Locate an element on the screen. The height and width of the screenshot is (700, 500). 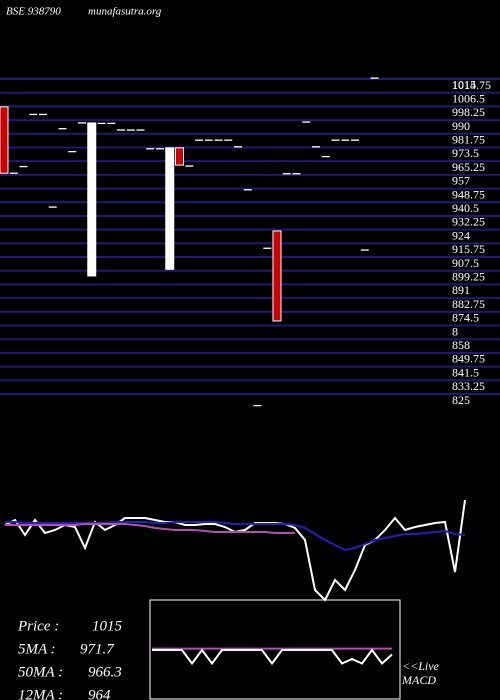
y-tick-label: 957 is located at coordinates (461, 181).